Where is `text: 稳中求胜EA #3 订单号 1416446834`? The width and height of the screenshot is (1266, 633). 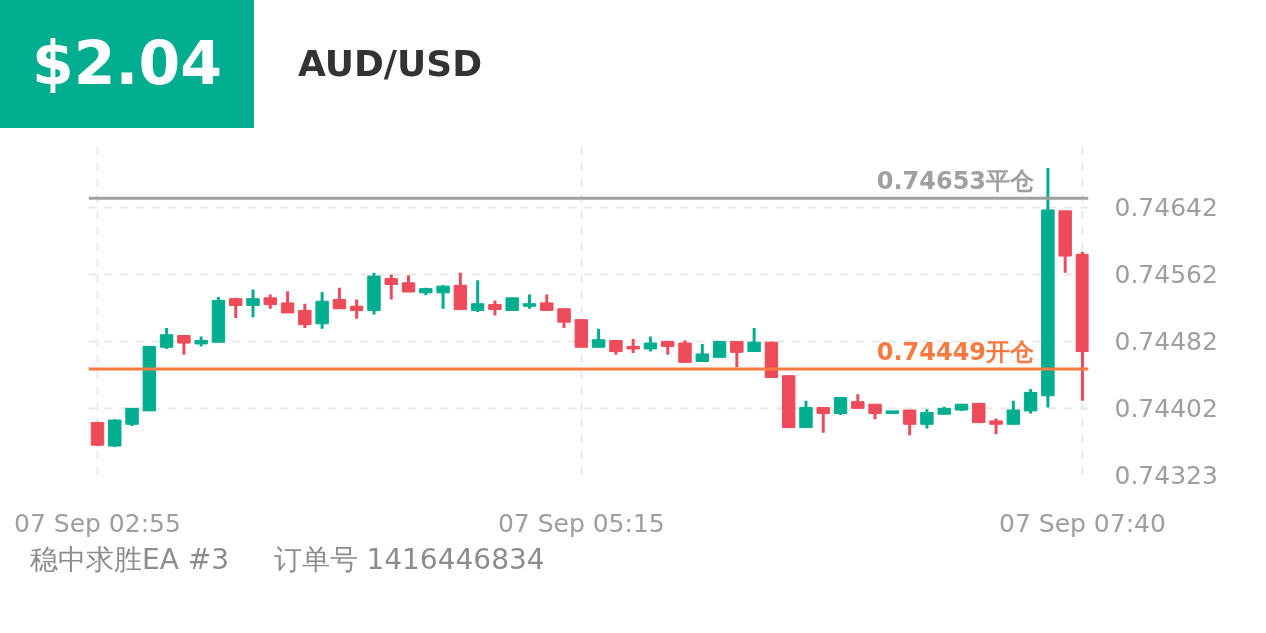 text: 稳中求胜EA #3 订单号 1416446834 is located at coordinates (287, 560).